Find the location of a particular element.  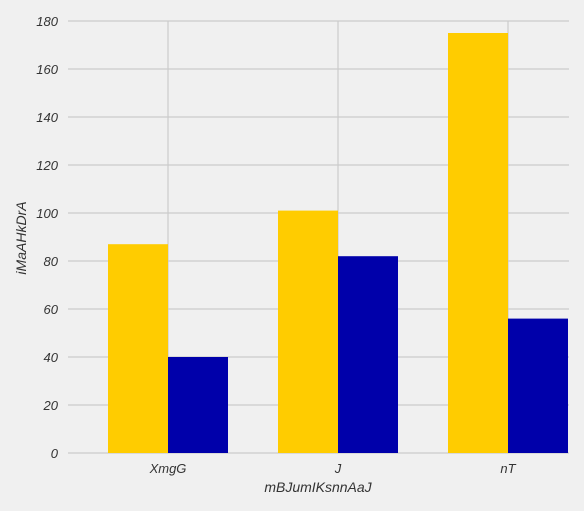

x-tick-label: XmgG is located at coordinates (168, 468).